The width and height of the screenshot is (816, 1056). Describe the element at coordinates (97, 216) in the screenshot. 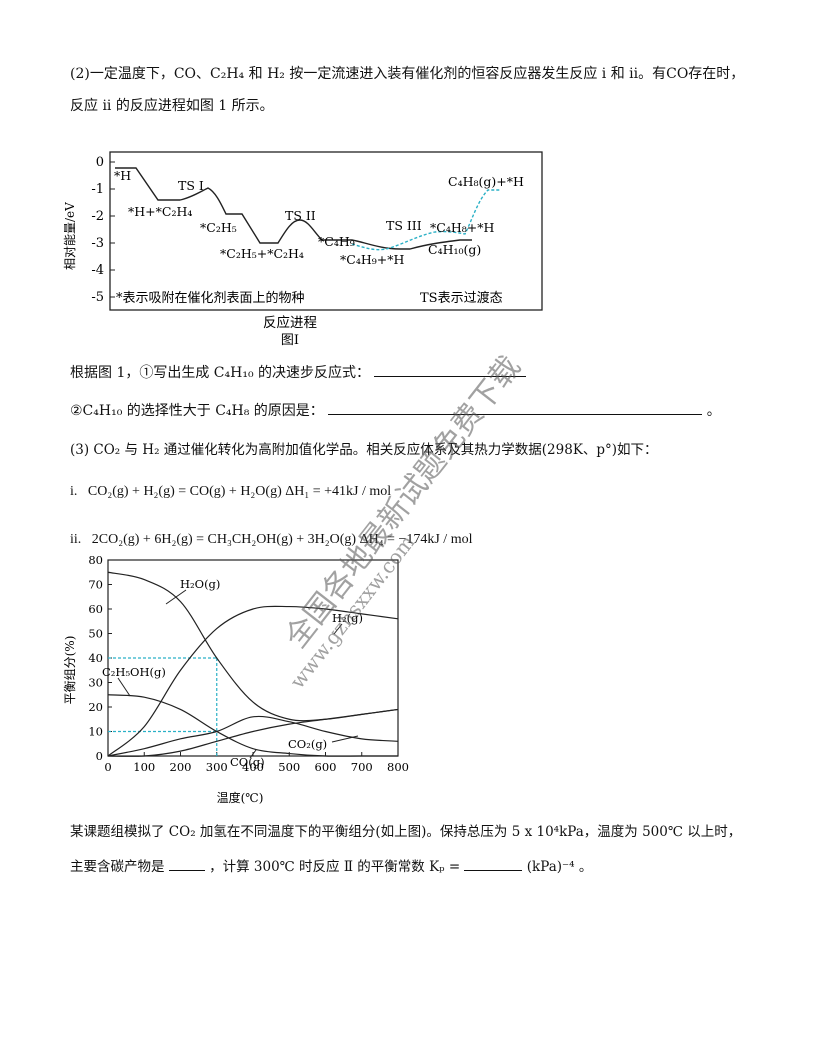

I see `fig1-ytick: -2` at that location.